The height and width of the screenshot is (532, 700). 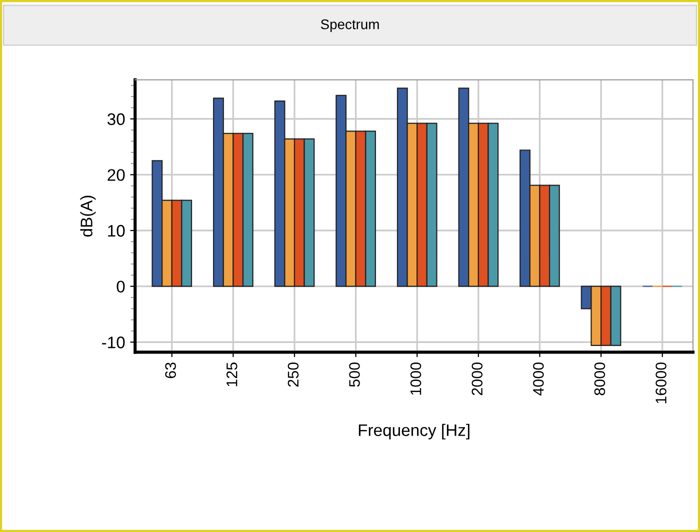 I want to click on y-tick-label: 20, so click(x=116, y=175).